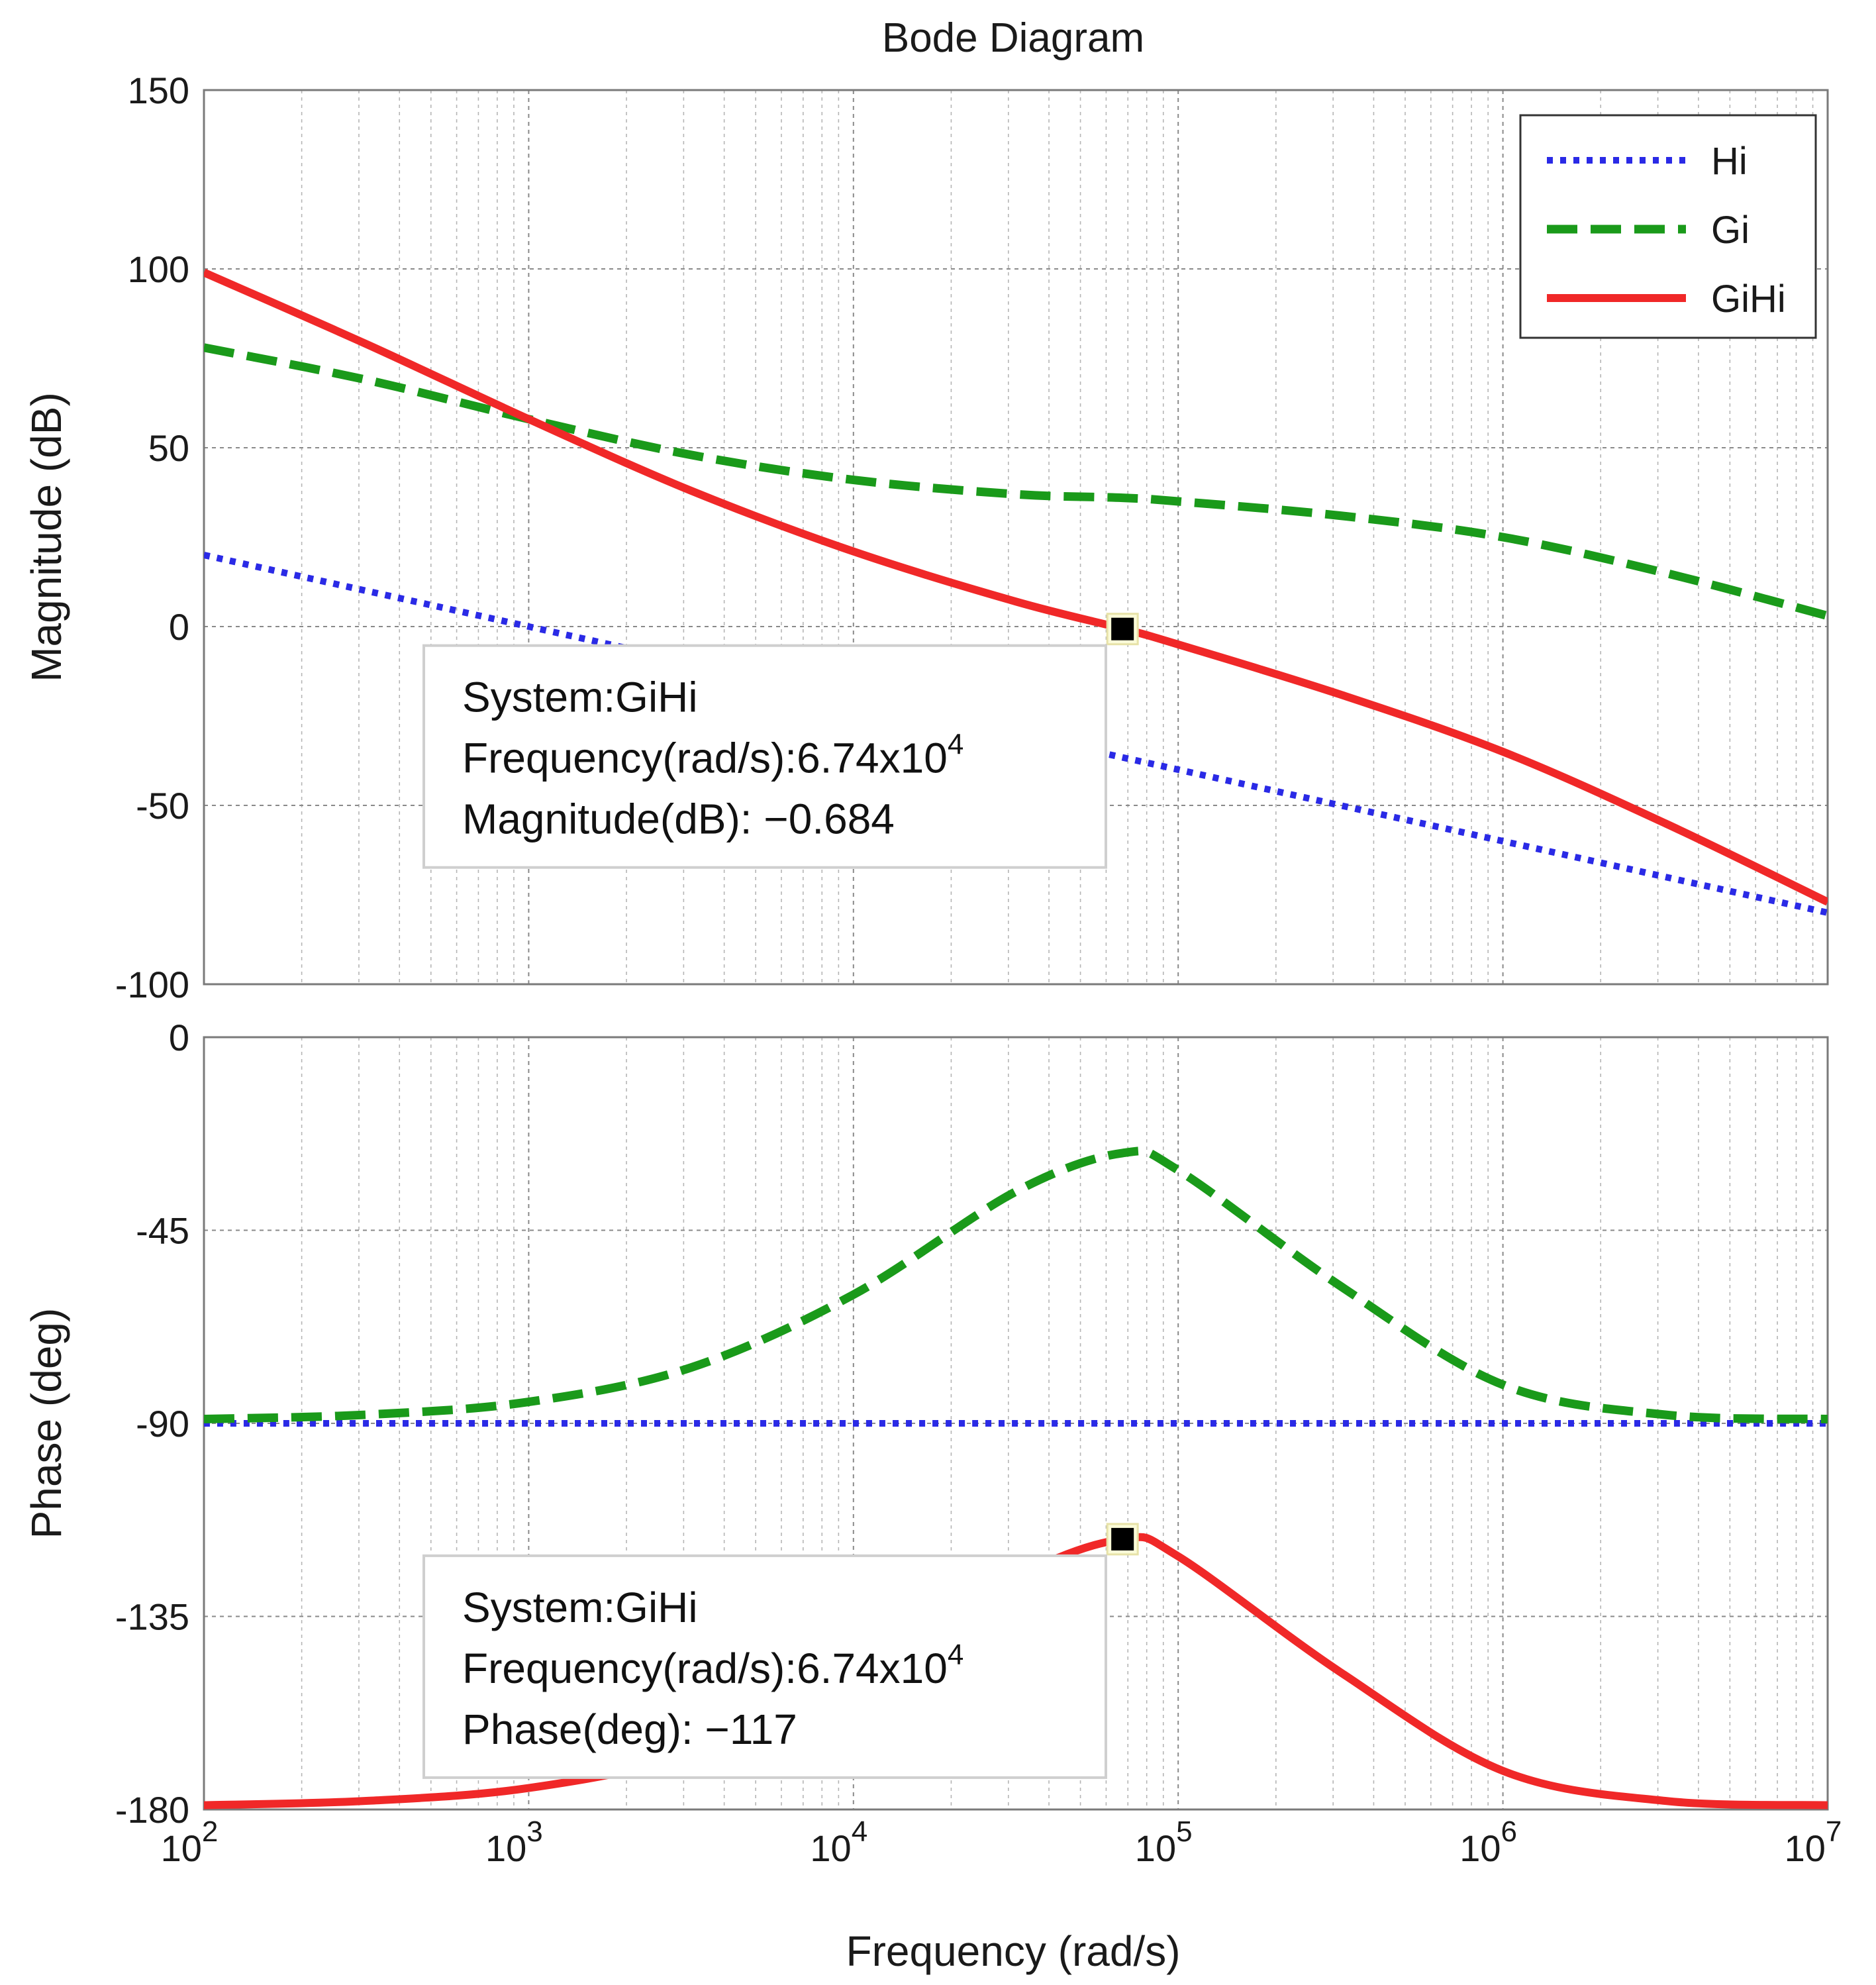  Describe the element at coordinates (1668, 226) in the screenshot. I see `legend: Hi Gi GiHi` at that location.